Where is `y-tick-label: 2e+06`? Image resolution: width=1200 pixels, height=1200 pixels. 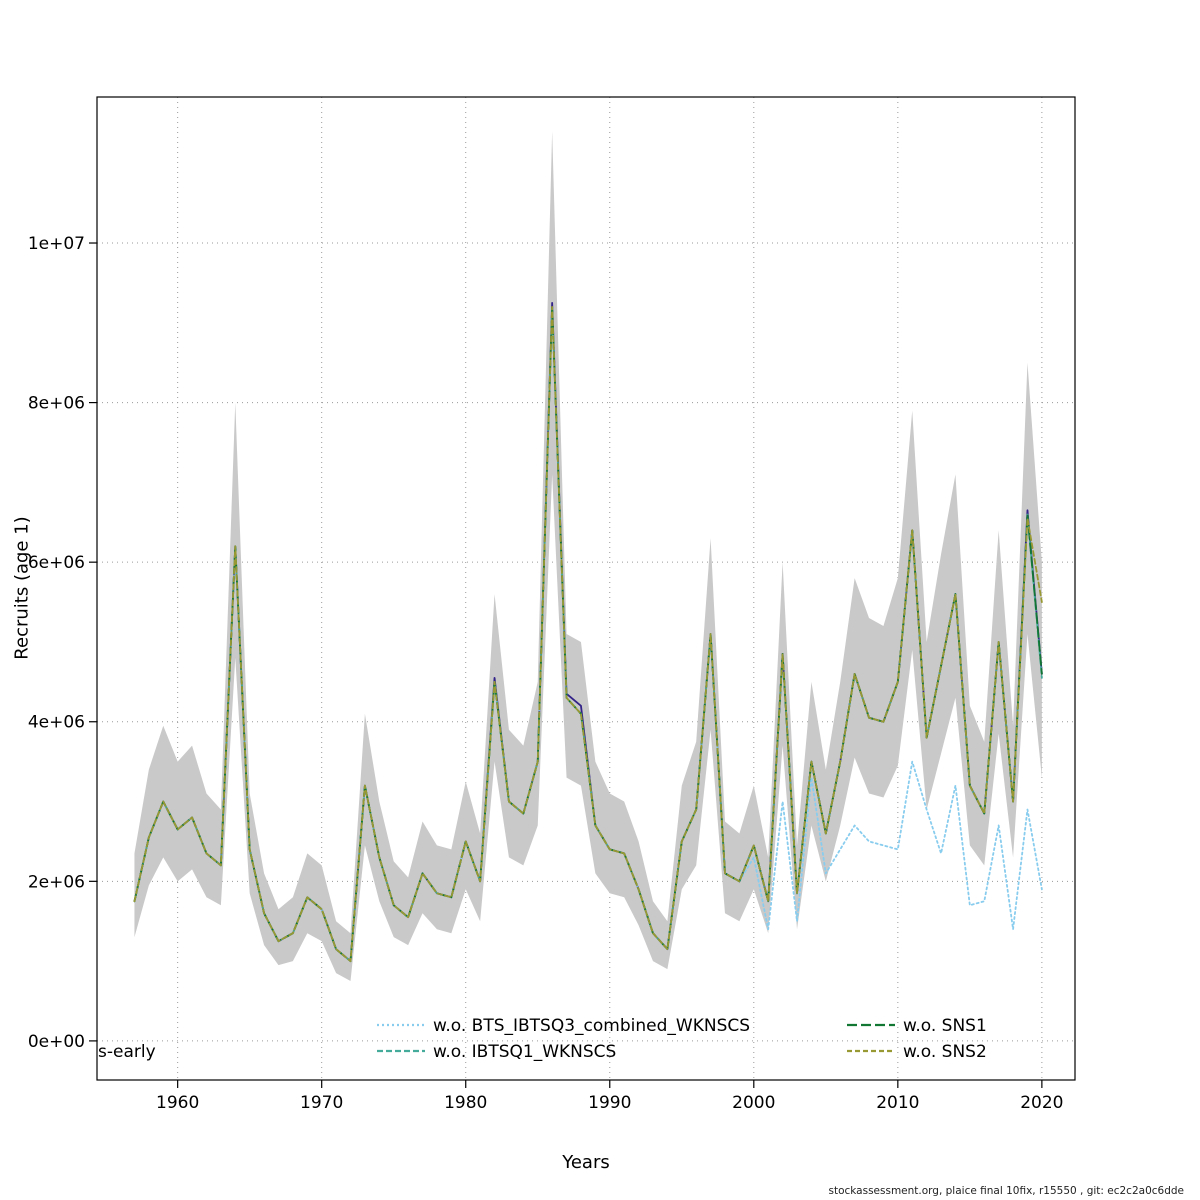
y-tick-label: 2e+06 is located at coordinates (56, 882).